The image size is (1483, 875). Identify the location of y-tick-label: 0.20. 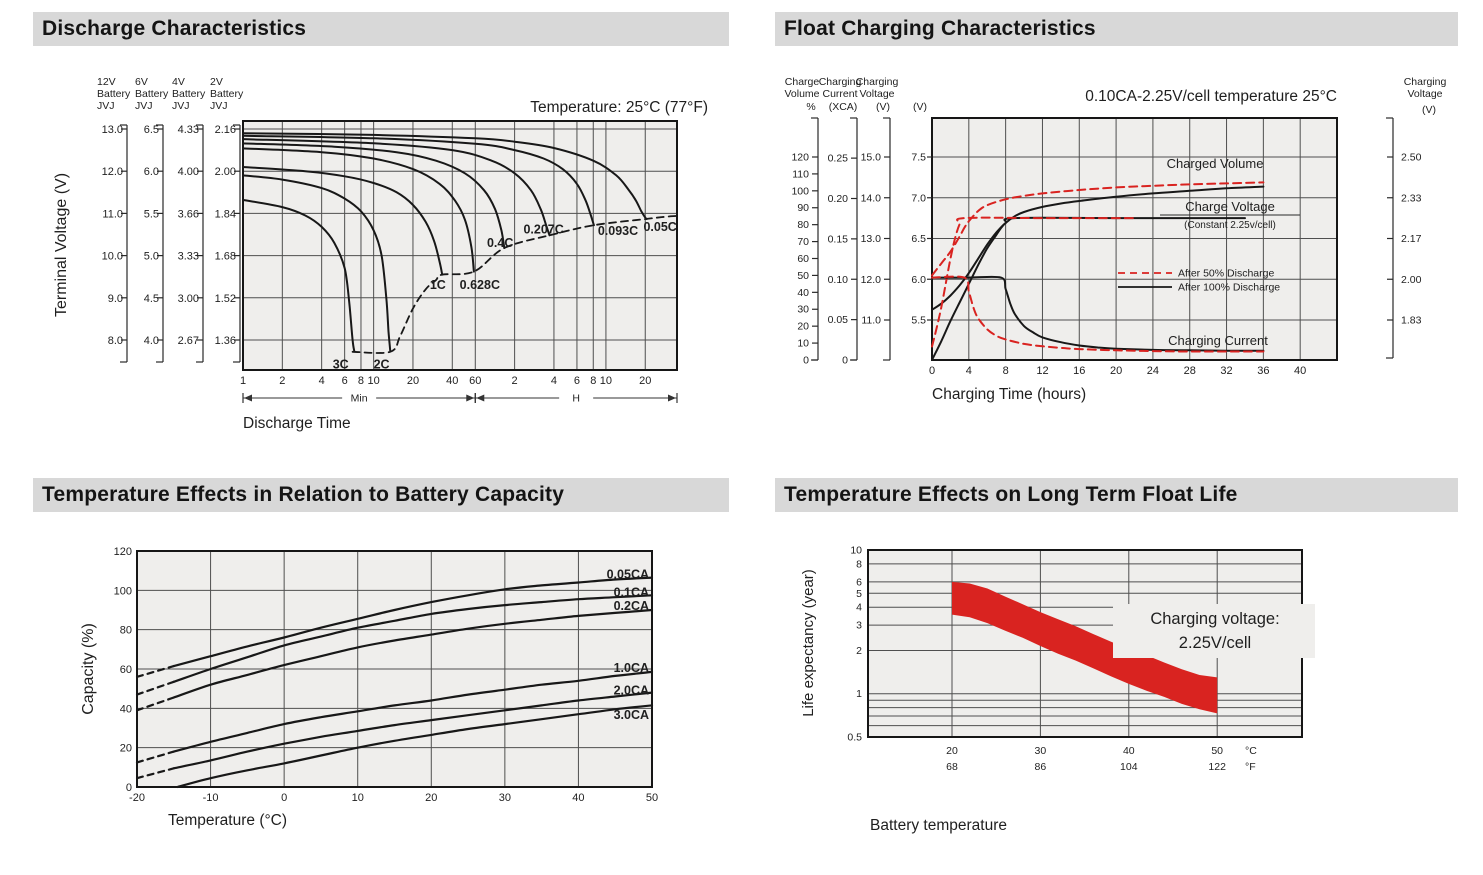
(838, 199).